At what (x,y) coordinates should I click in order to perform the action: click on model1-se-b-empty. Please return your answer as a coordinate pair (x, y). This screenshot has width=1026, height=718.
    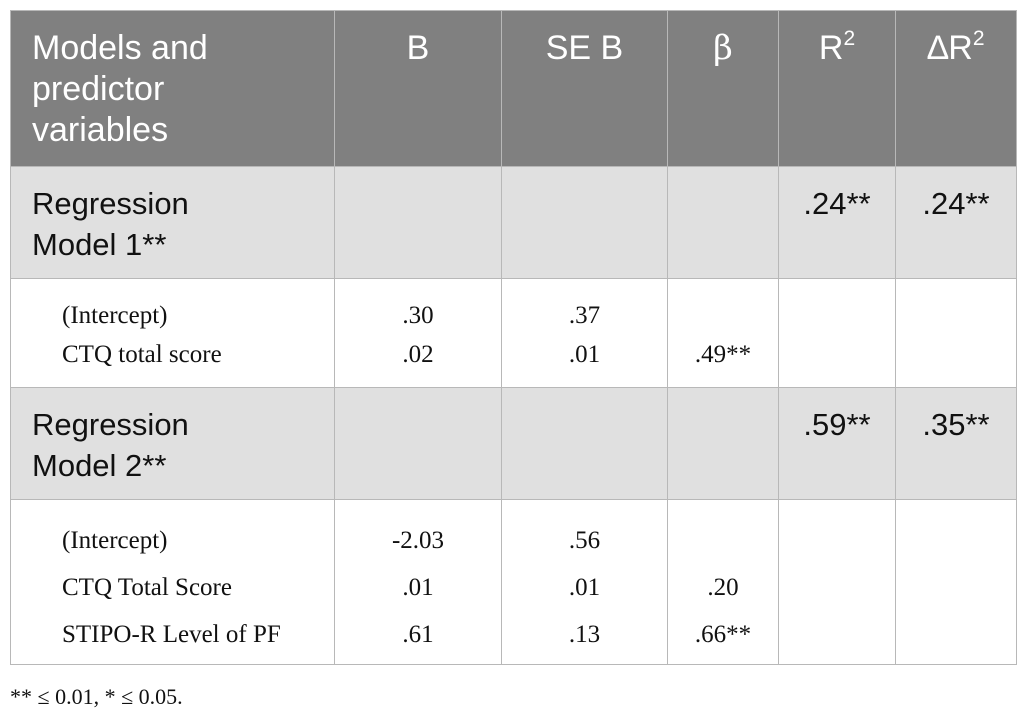
    Looking at the image, I should click on (584, 222).